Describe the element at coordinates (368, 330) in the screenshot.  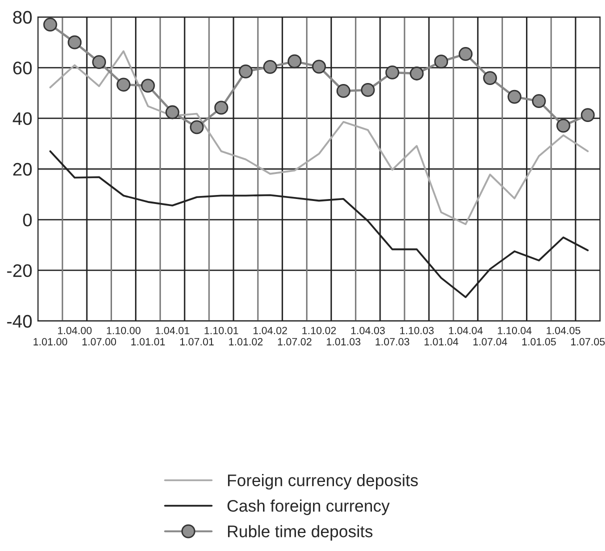
I see `x-tick-label: 1.04.03` at that location.